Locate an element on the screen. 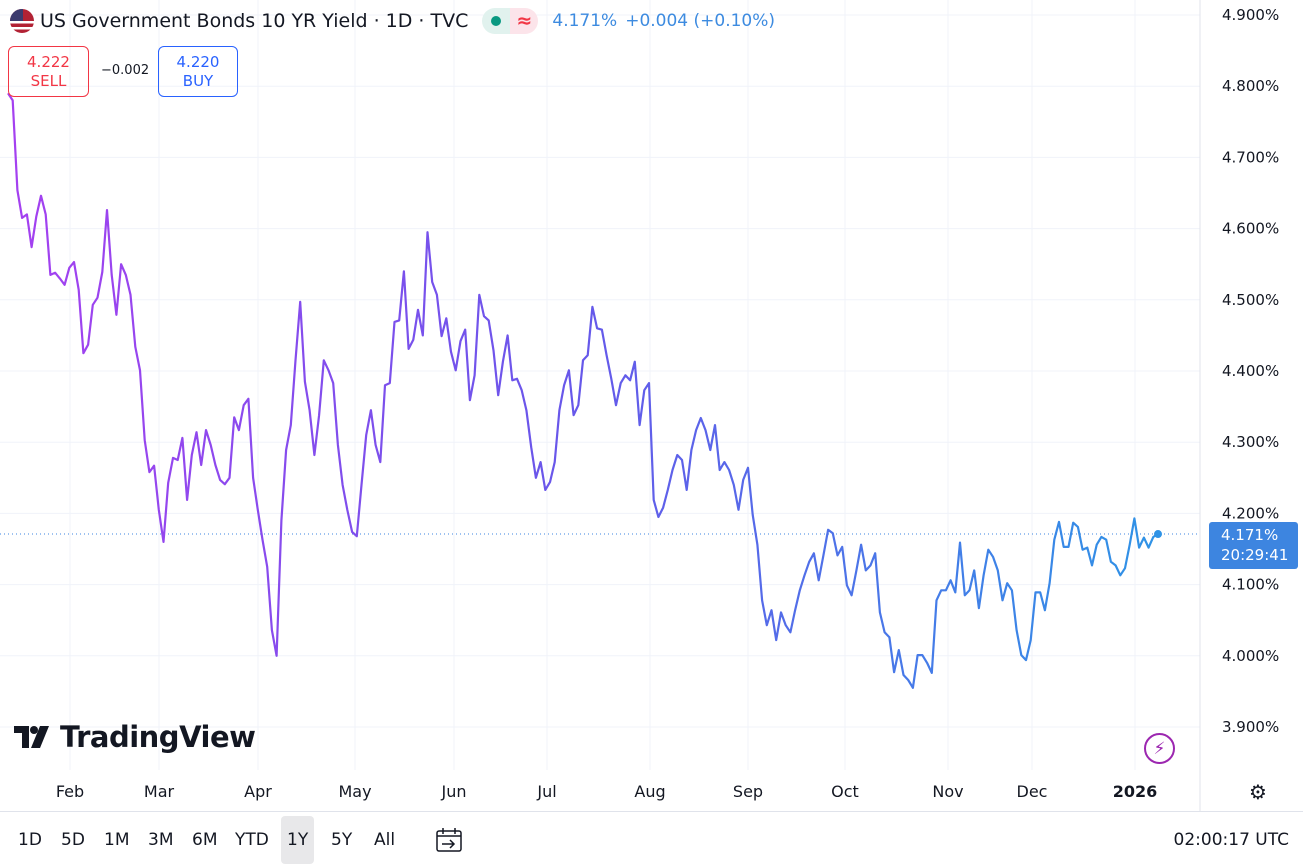  y-tick-label: 4.000% is located at coordinates (1250, 656).